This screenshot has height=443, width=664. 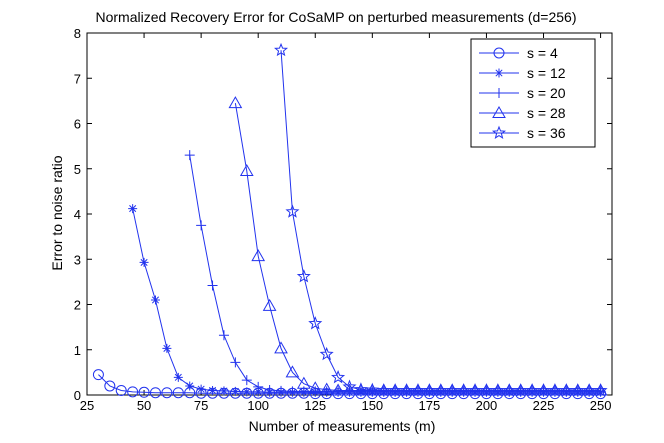 I want to click on legend-entry: s = 4, so click(x=518, y=53).